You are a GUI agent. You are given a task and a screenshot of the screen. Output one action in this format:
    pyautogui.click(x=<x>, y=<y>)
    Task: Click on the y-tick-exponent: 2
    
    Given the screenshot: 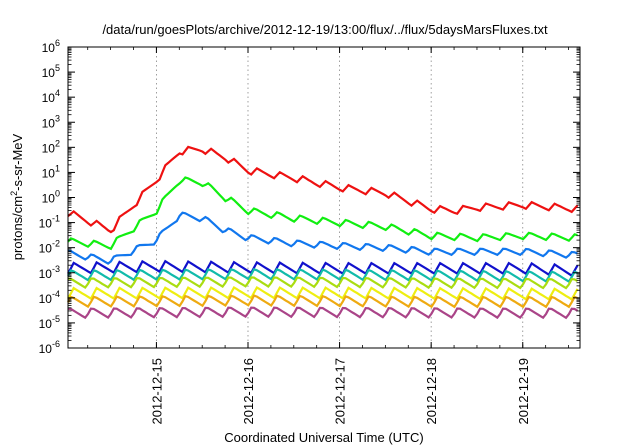 What is the action you would take?
    pyautogui.click(x=57, y=143)
    